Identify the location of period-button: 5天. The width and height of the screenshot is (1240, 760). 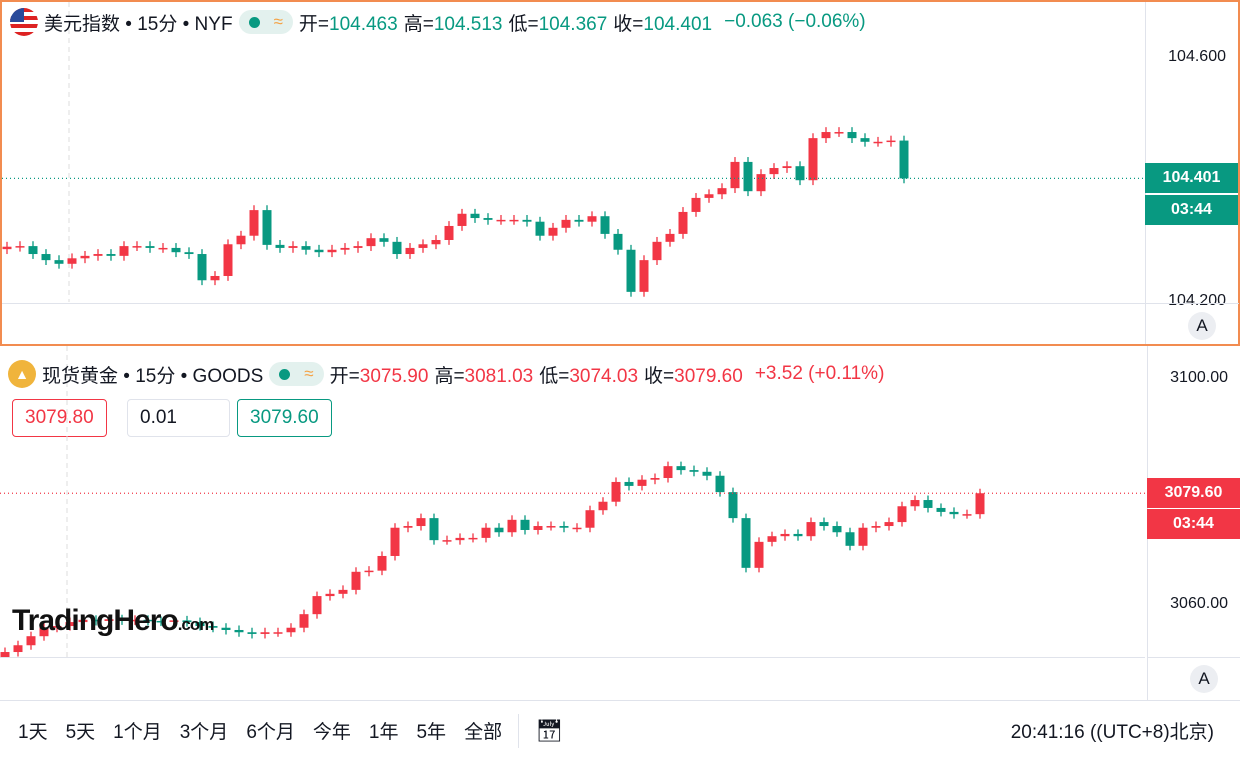
(80, 732).